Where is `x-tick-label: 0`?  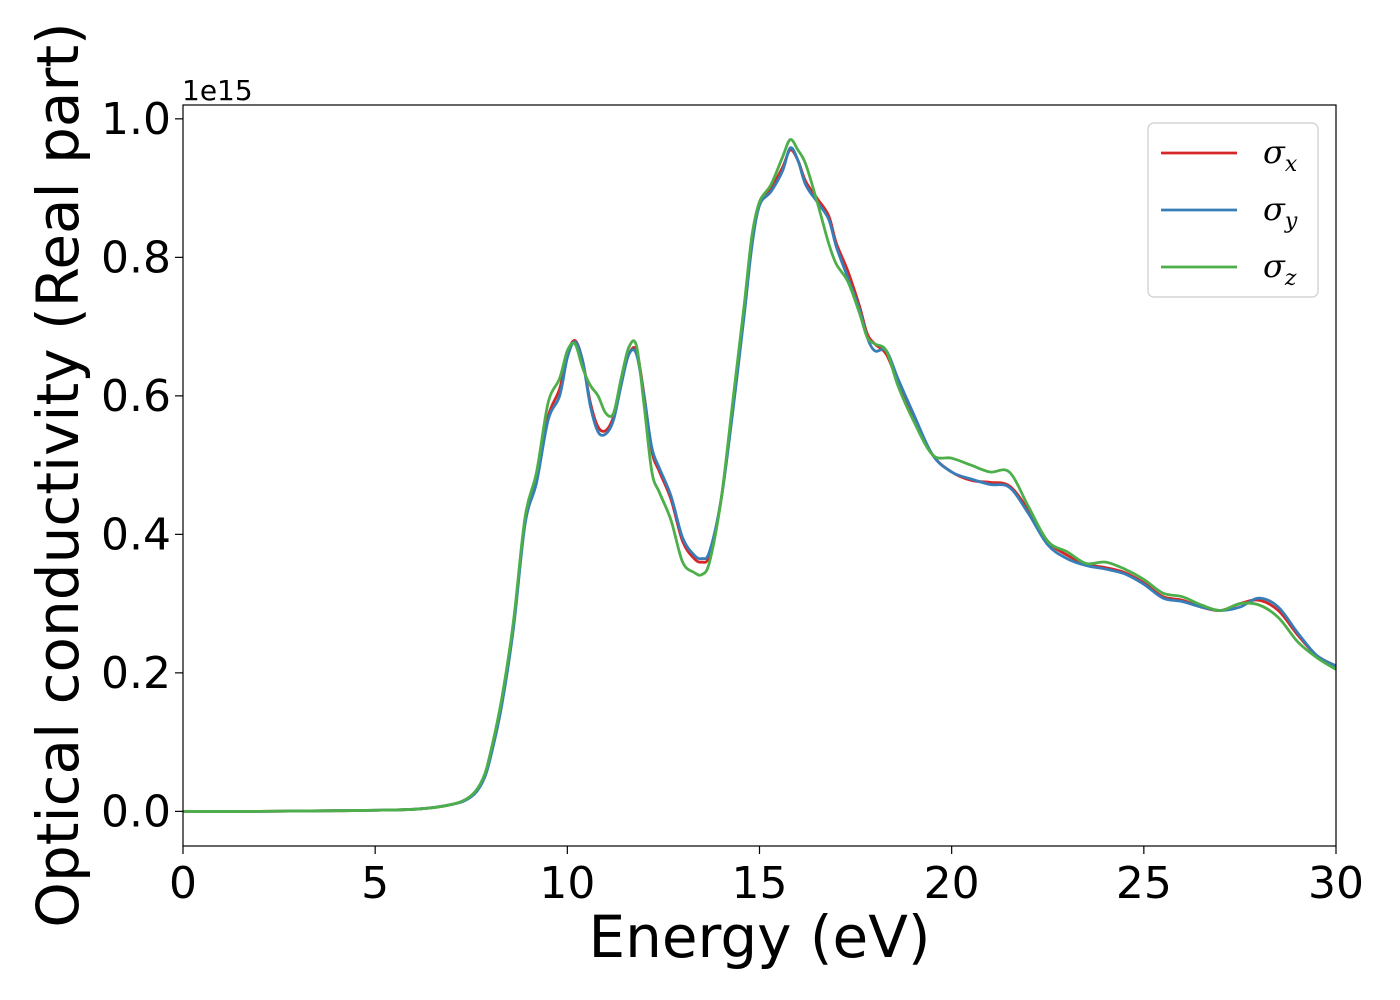 x-tick-label: 0 is located at coordinates (183, 883).